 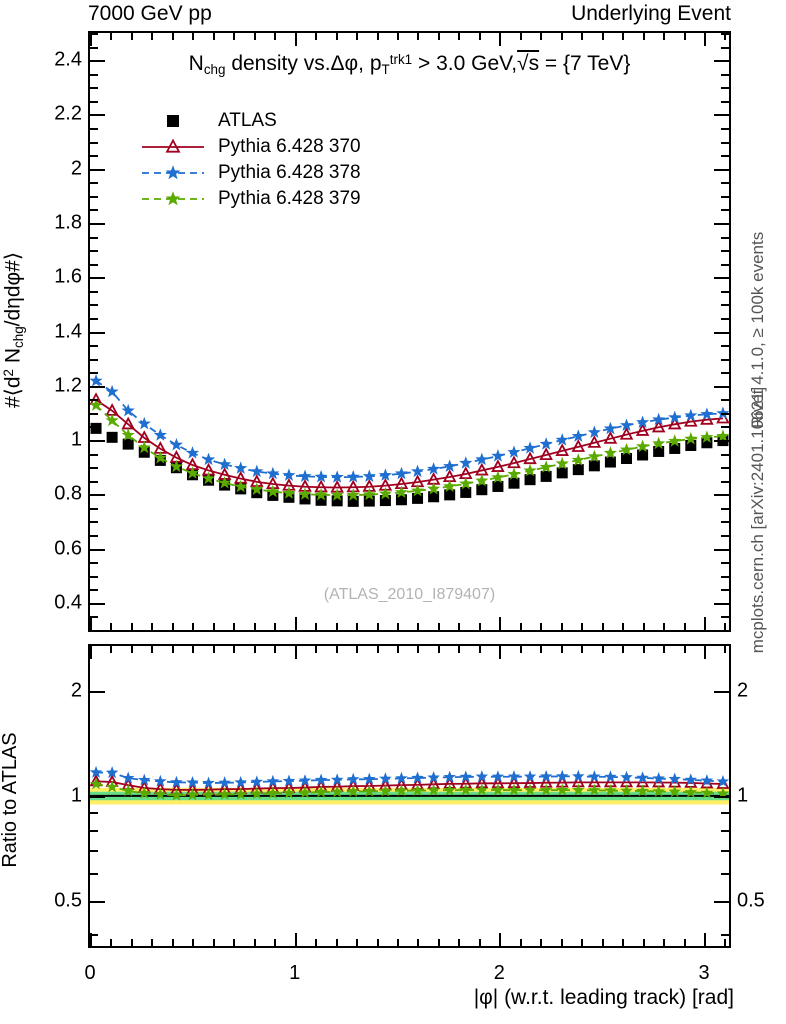 I want to click on legend-item-1: Pythia 6.428 370, so click(x=250, y=147).